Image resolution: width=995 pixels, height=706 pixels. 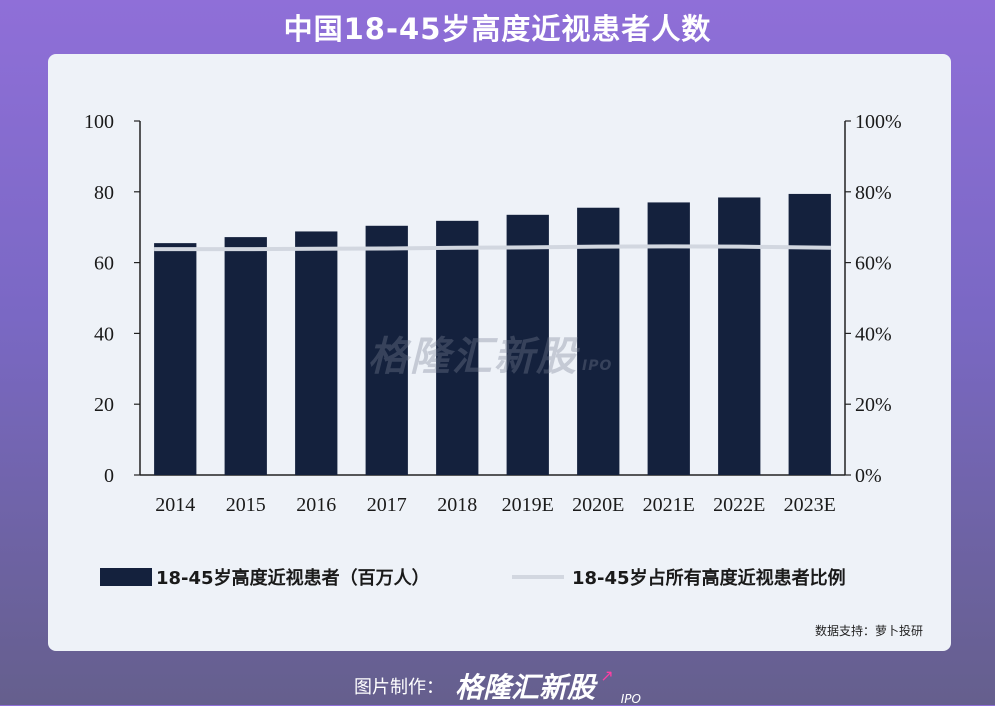 What do you see at coordinates (873, 334) in the screenshot?
I see `y2-tick-label: 40%` at bounding box center [873, 334].